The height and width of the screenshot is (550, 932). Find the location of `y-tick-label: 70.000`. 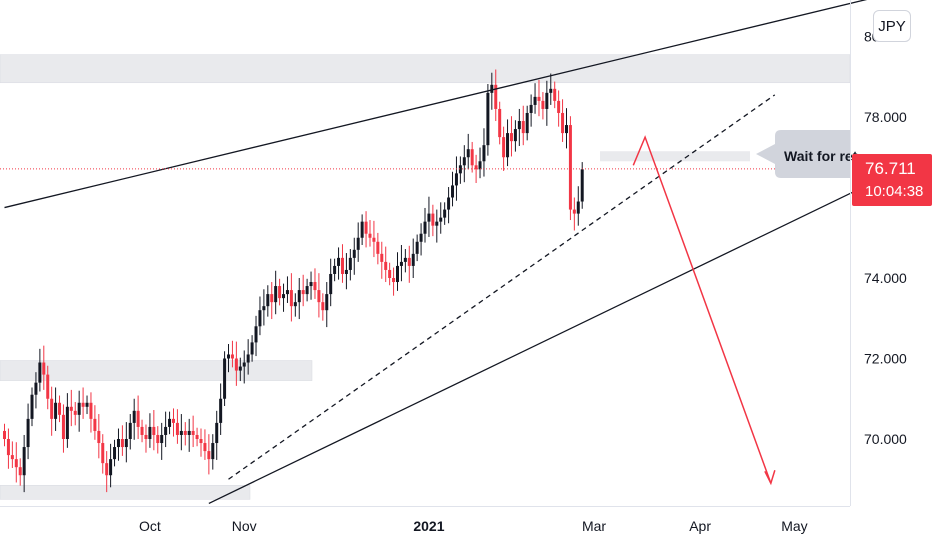

y-tick-label: 70.000 is located at coordinates (885, 439).